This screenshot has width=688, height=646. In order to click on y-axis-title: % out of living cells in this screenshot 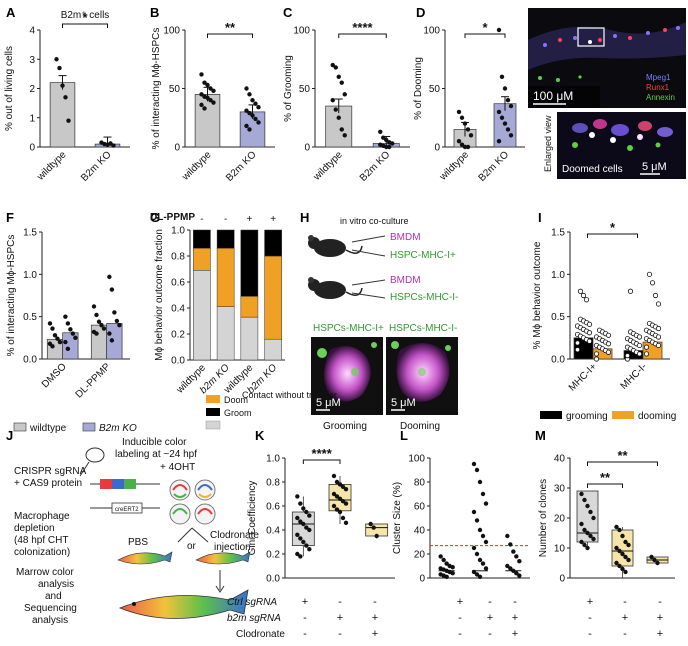, I will do `click(9, 88)`.